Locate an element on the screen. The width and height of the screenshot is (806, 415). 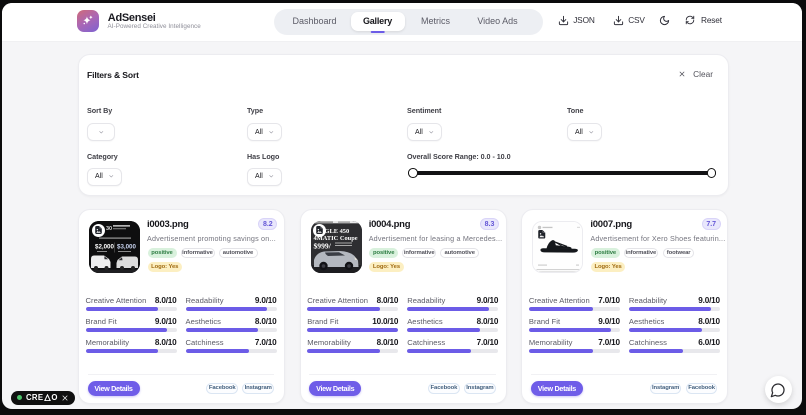
svg-text: 30 is located at coordinates (109, 229).